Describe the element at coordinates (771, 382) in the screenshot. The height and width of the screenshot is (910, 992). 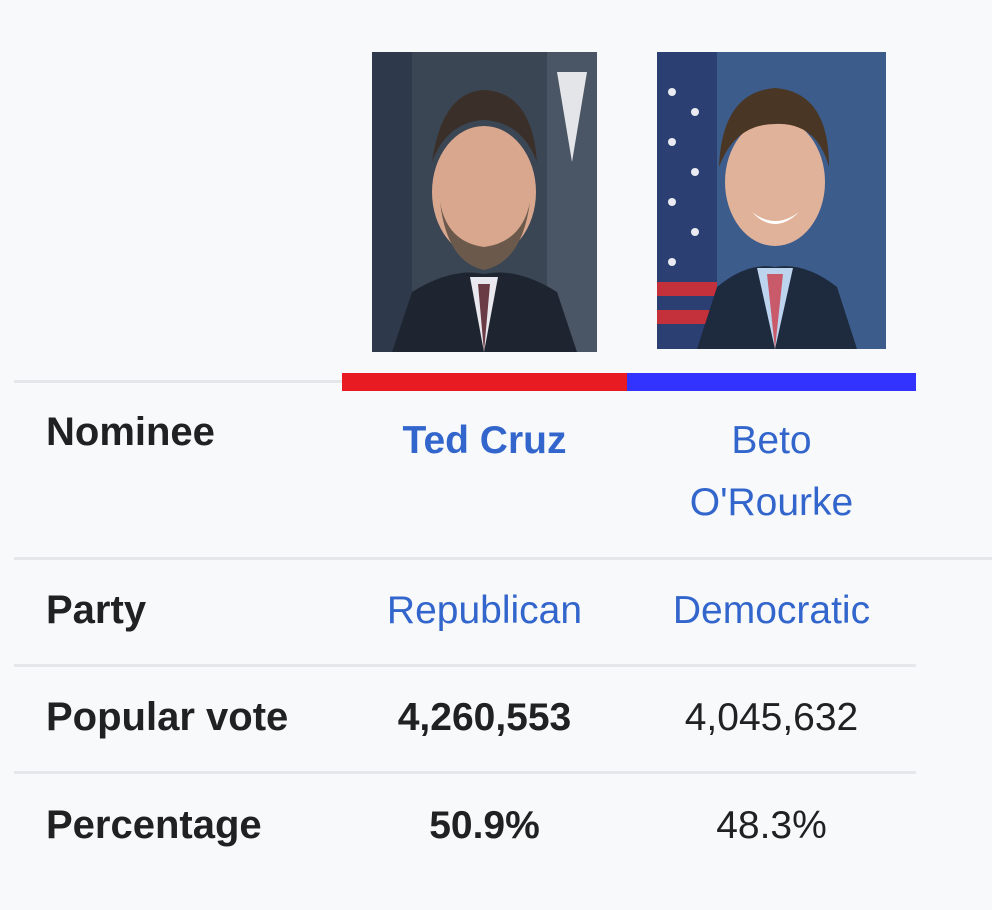
I see `party-color-bar-democratic` at that location.